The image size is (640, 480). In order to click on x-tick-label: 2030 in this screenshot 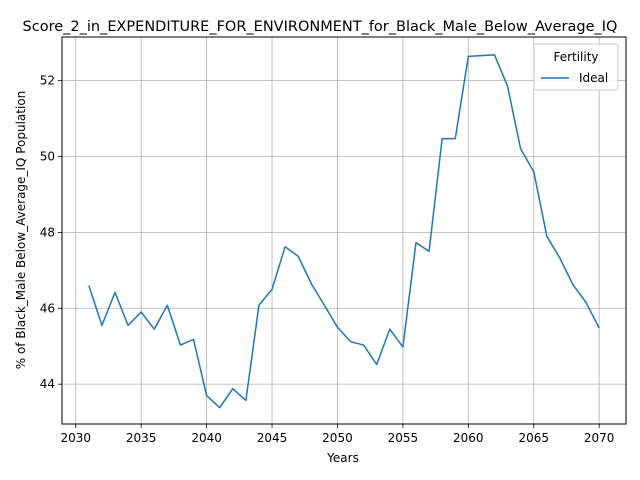, I will do `click(75, 438)`.